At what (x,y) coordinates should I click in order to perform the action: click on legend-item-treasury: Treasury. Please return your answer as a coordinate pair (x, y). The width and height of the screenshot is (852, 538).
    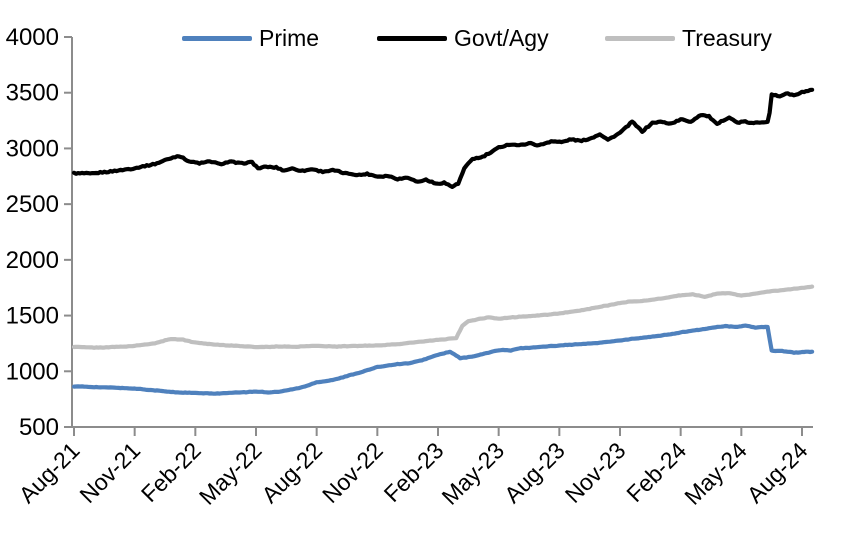
    Looking at the image, I should click on (688, 38).